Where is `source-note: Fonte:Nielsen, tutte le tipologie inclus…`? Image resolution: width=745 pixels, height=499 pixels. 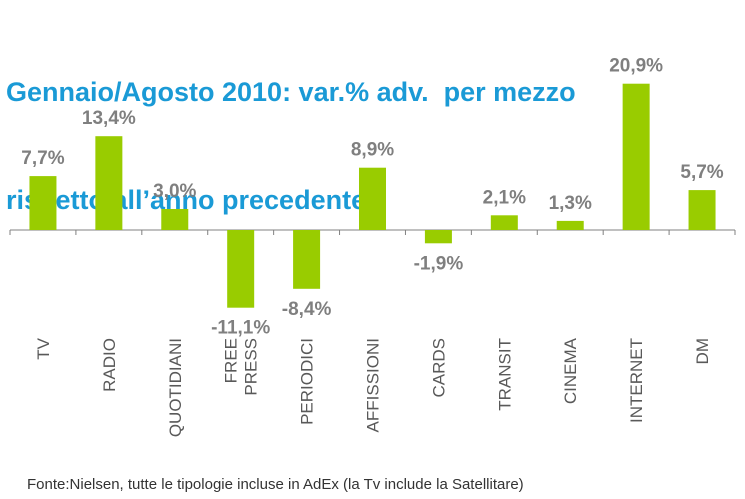
source-note: Fonte:Nielsen, tutte le tipologie inclus… is located at coordinates (275, 484).